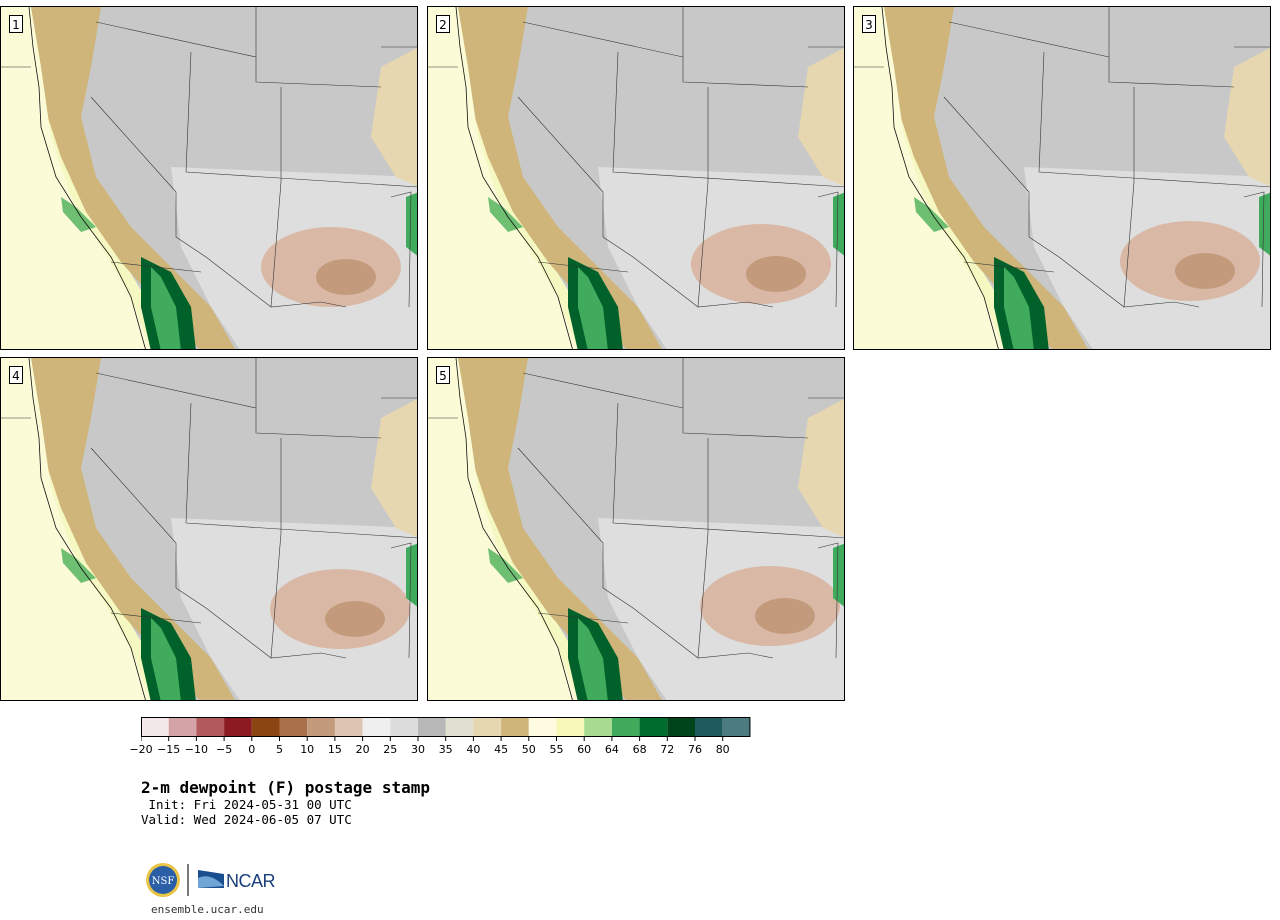  I want to click on map-panel: 2, so click(636, 178).